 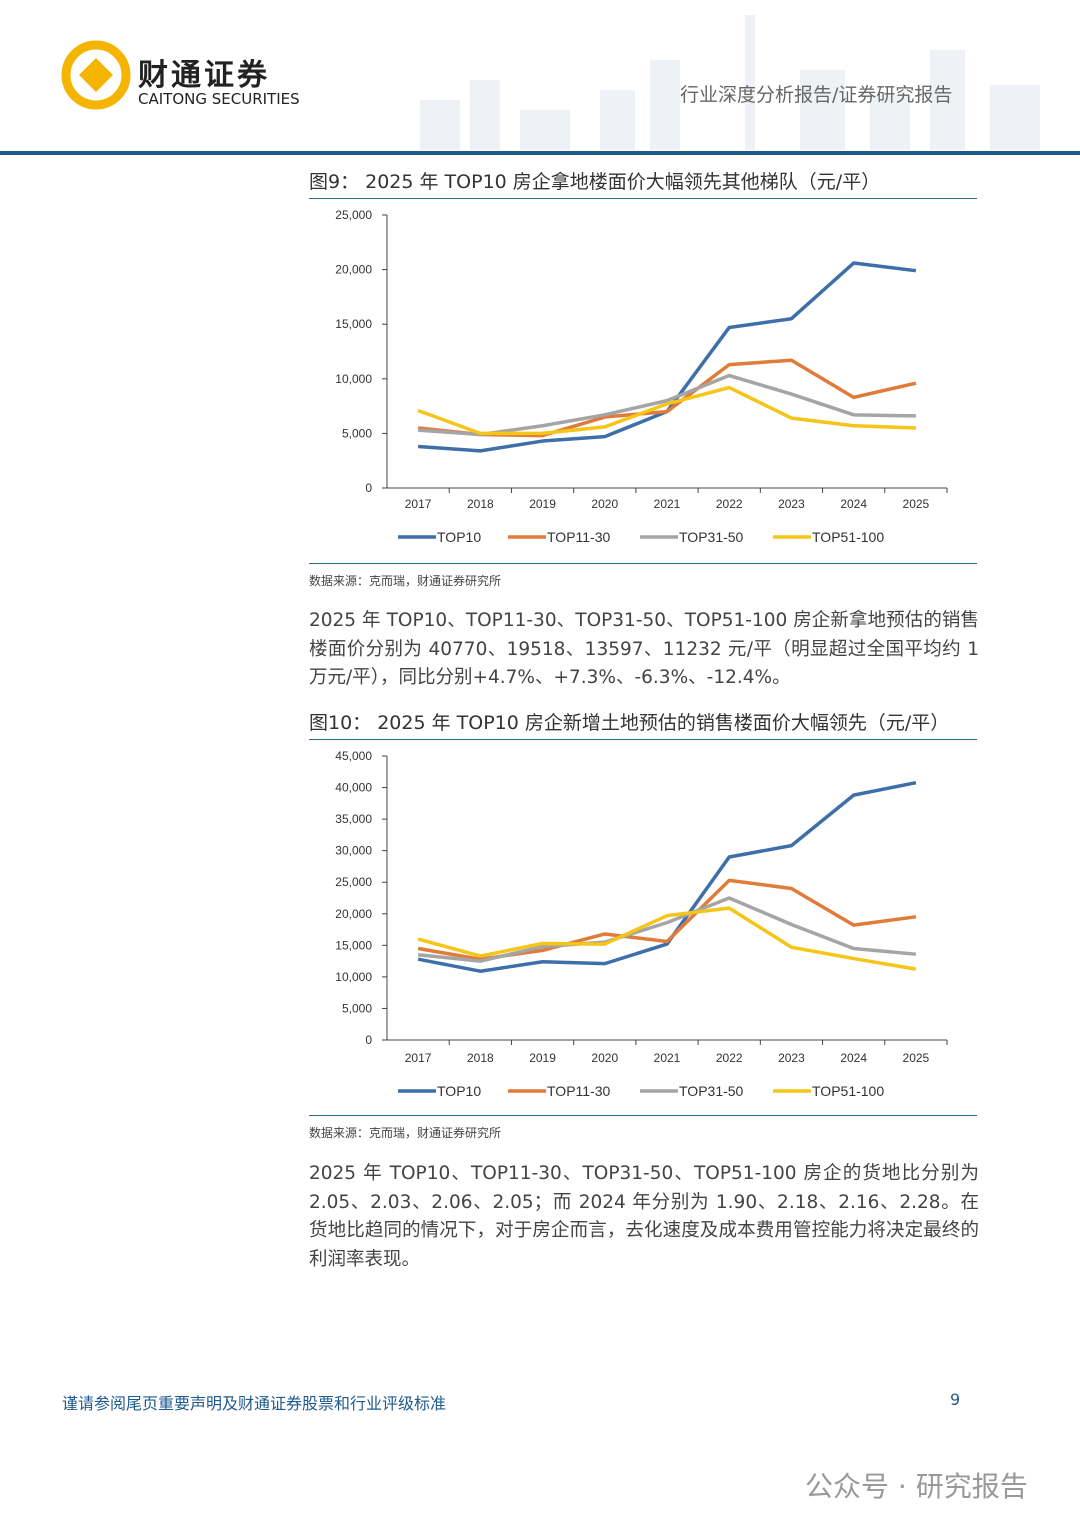 I want to click on chart-title: 图9： 2025 年 TOP10 房企拿地楼面价大幅领先其他梯队（元/平）, so click(x=643, y=183).